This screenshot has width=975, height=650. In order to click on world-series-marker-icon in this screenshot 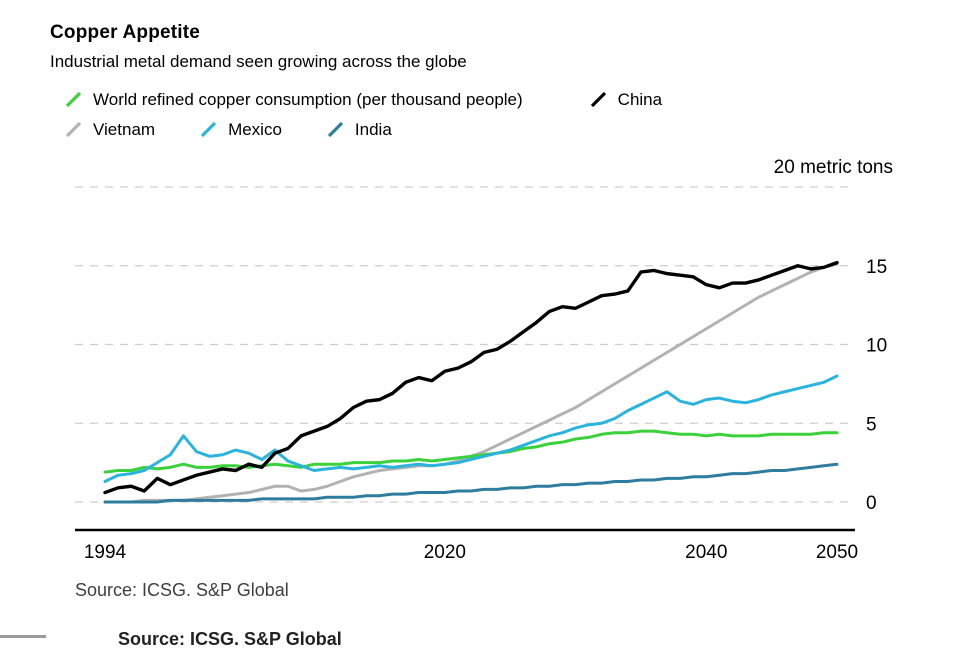, I will do `click(73, 99)`.